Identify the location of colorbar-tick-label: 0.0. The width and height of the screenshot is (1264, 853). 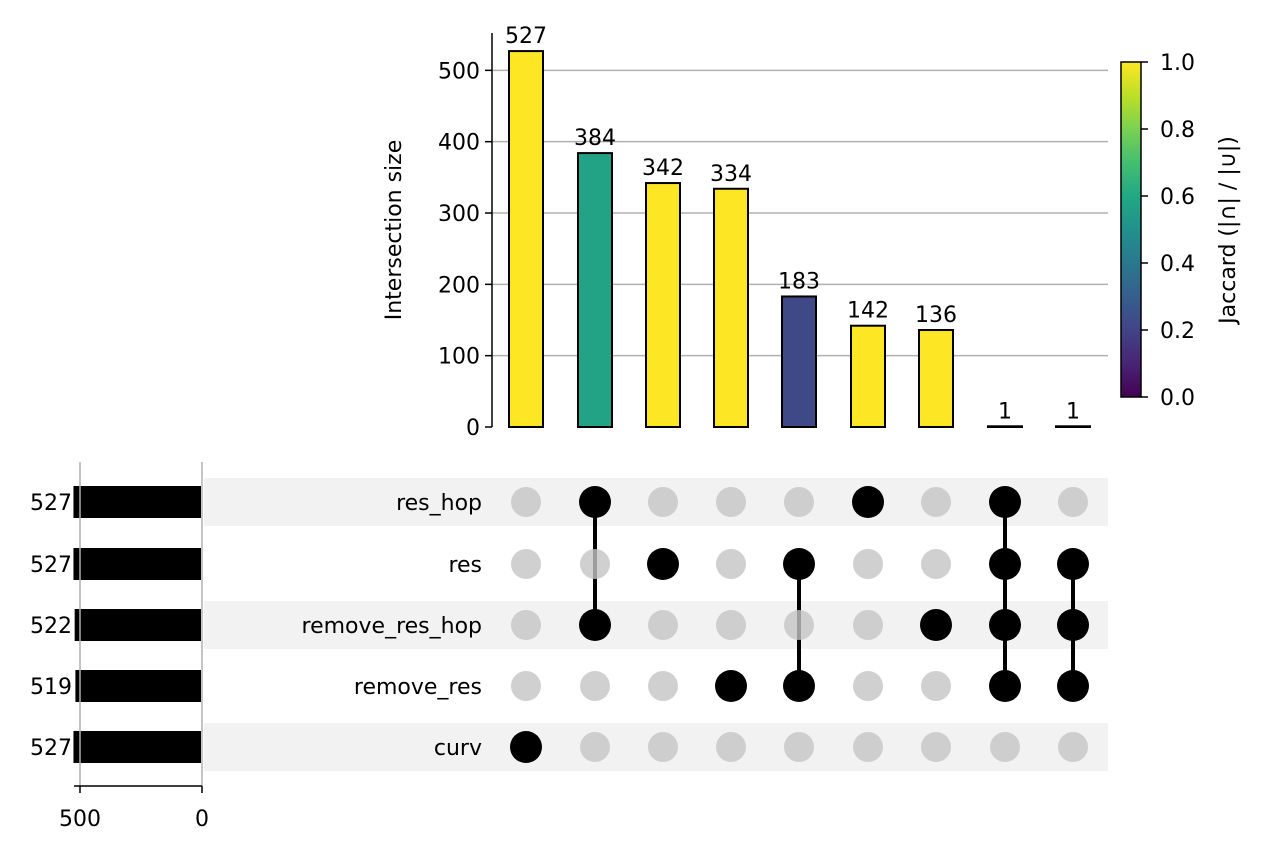
(1177, 398).